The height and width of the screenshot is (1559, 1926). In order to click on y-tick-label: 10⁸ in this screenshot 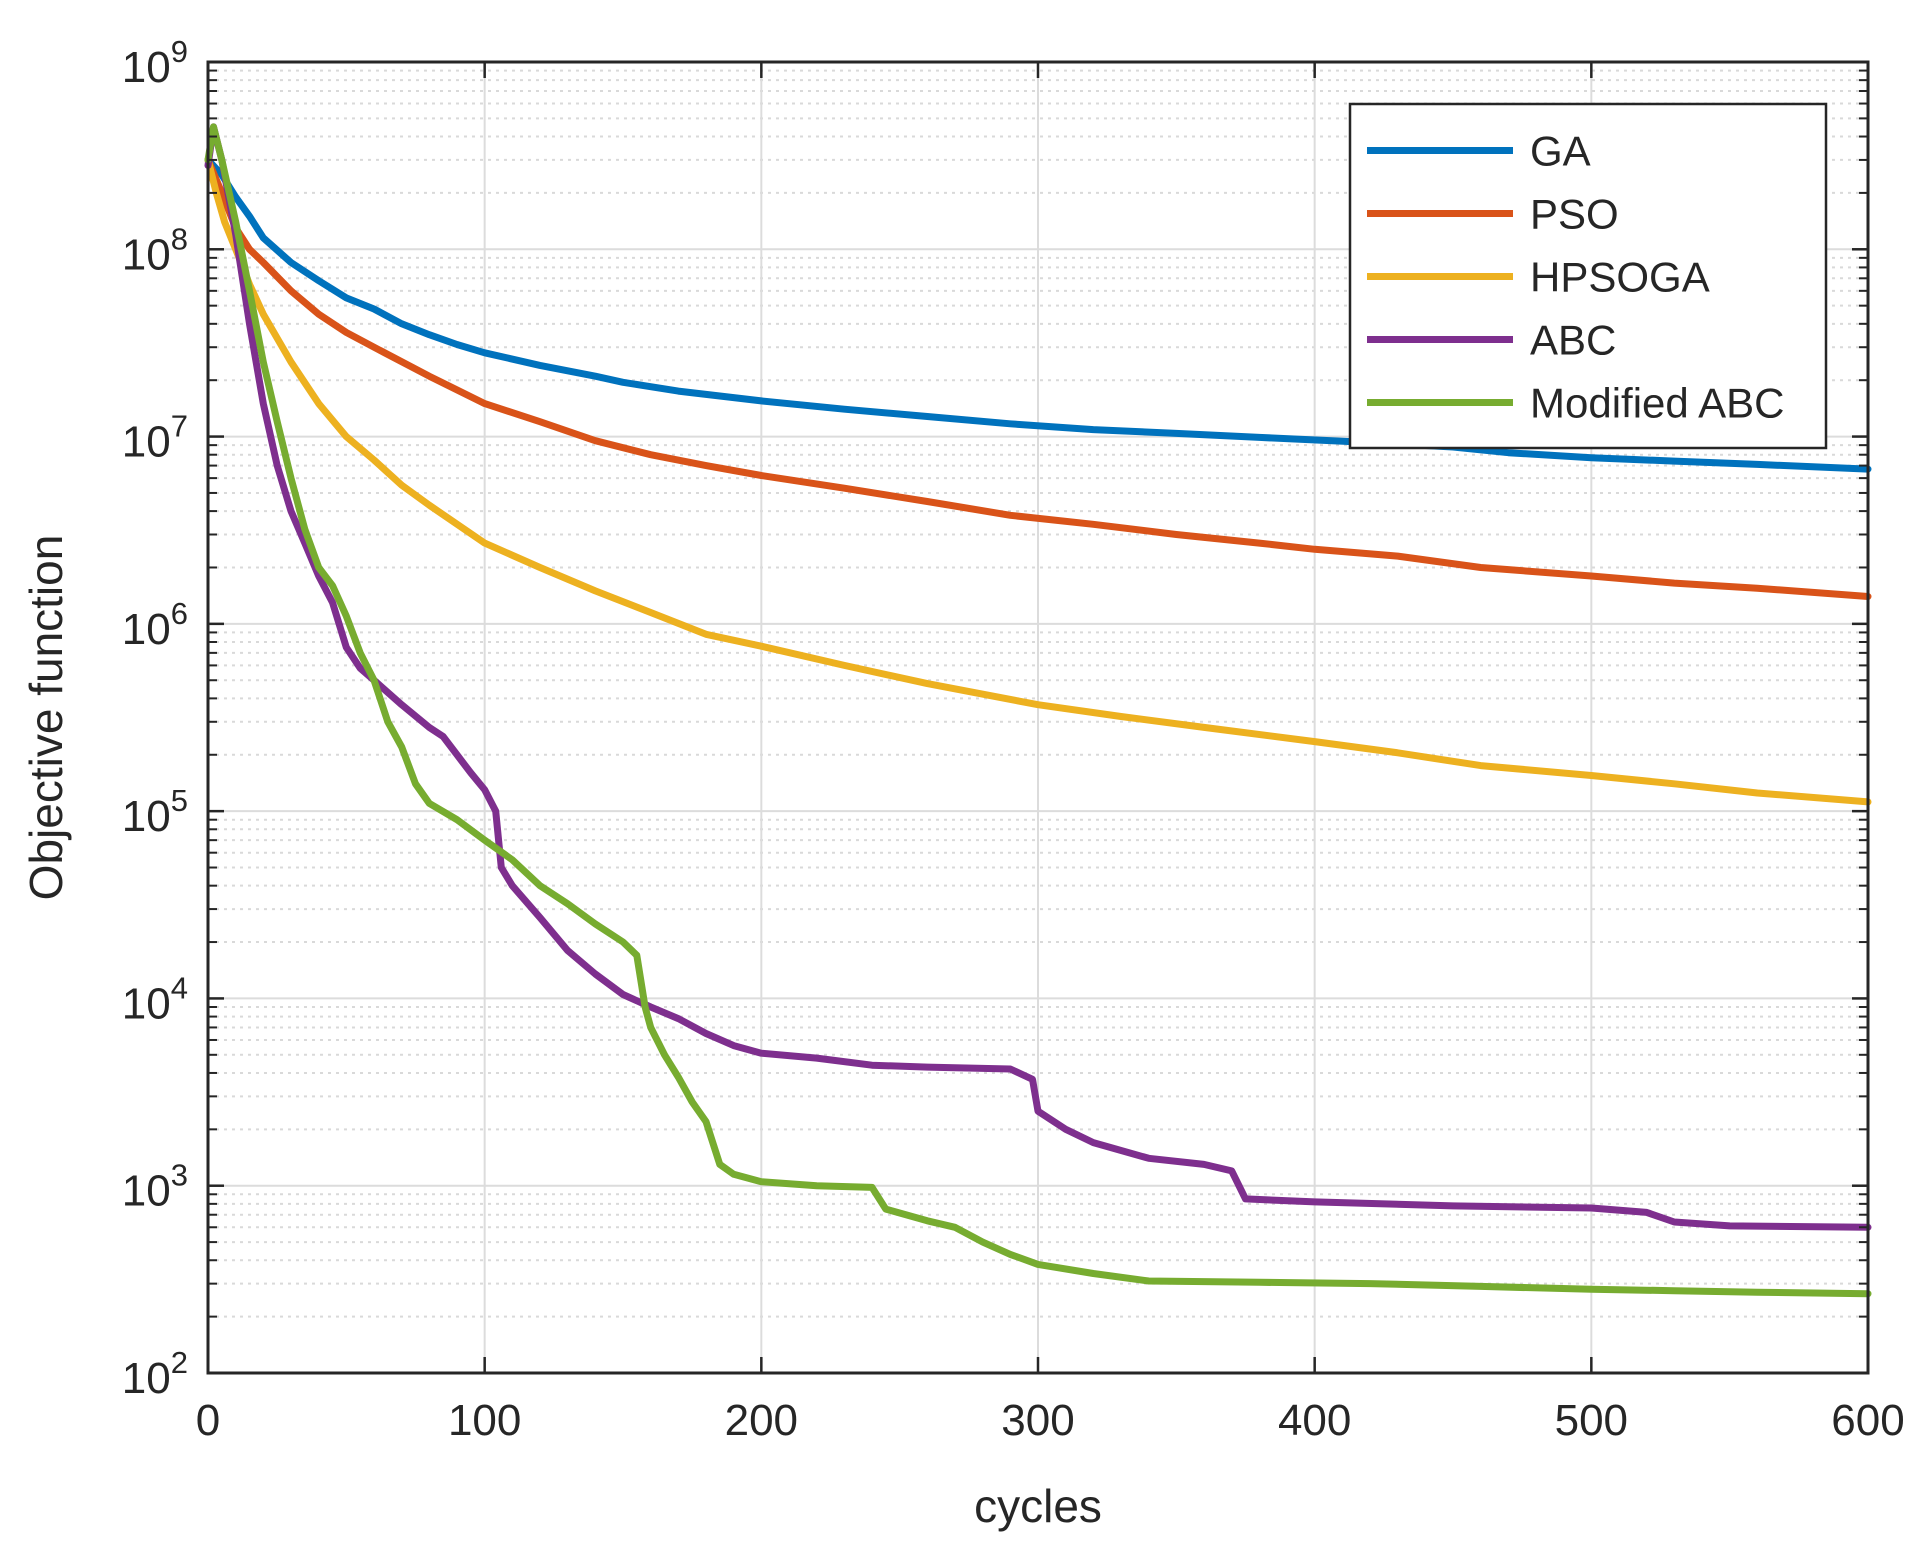, I will do `click(155, 250)`.